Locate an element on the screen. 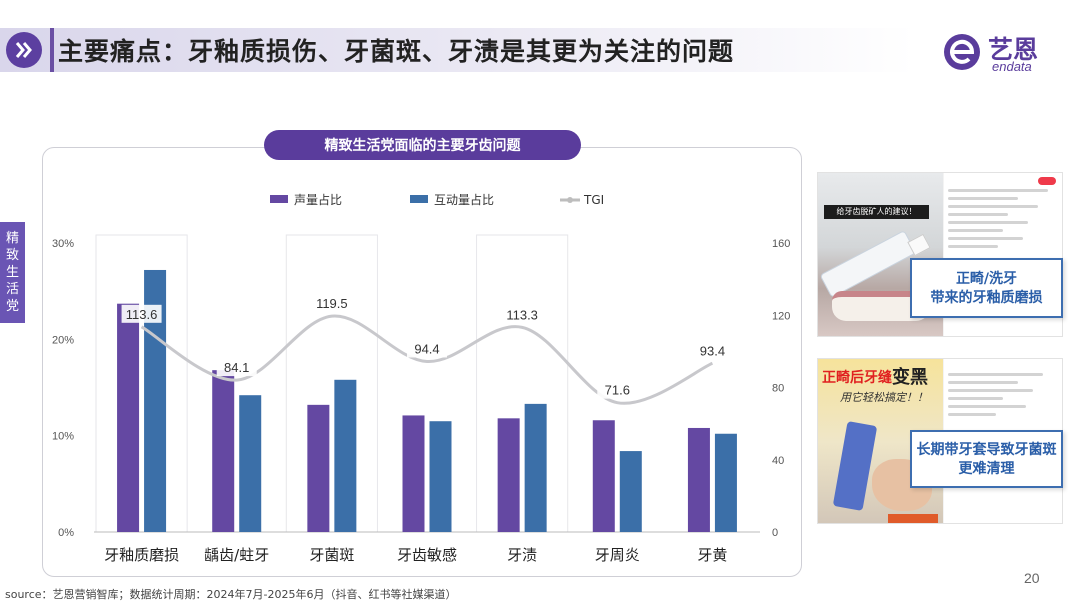 This screenshot has height=608, width=1080. x-tick-label: 牙齿敏感 is located at coordinates (427, 555).